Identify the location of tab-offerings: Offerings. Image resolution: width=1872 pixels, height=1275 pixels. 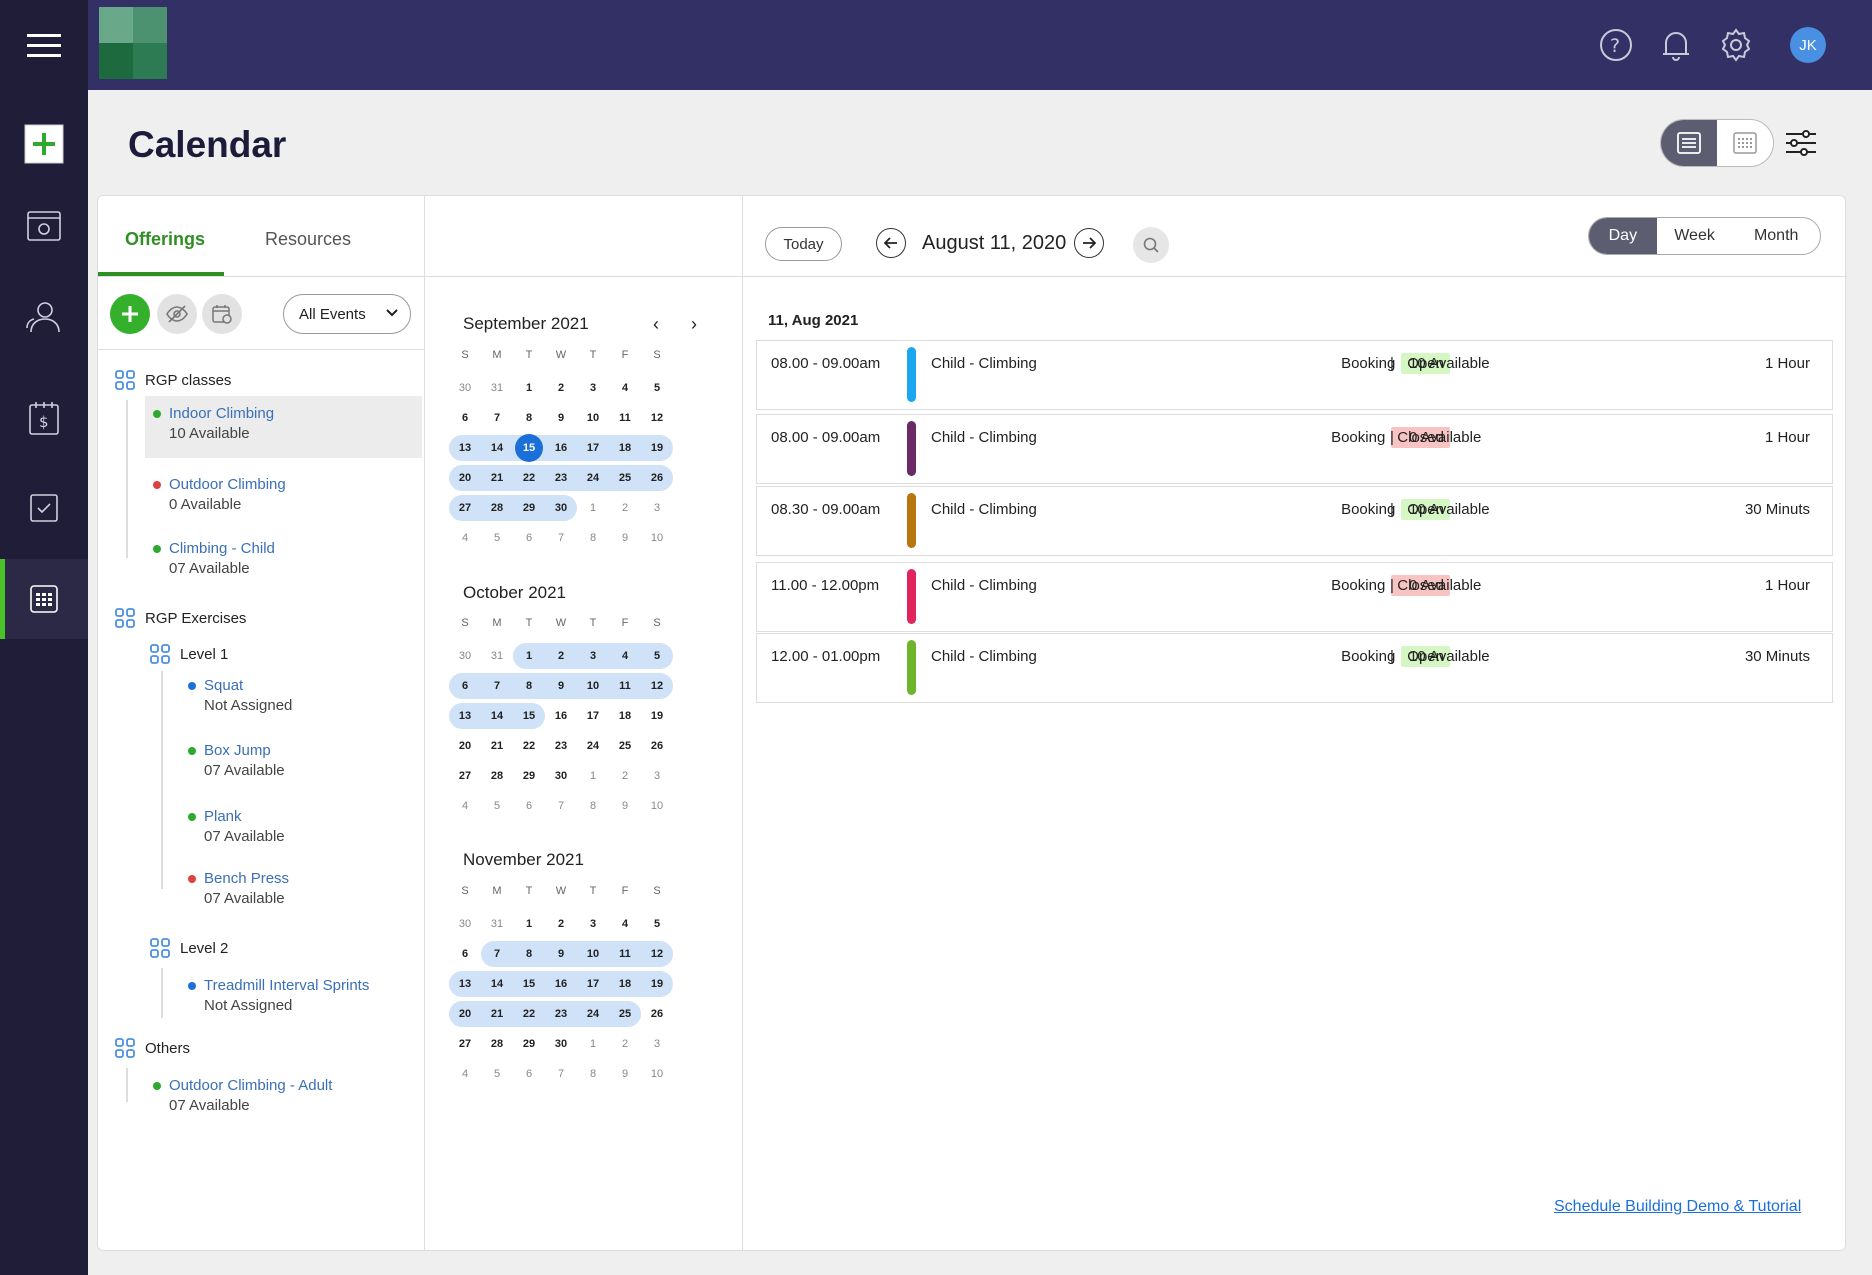
(165, 239).